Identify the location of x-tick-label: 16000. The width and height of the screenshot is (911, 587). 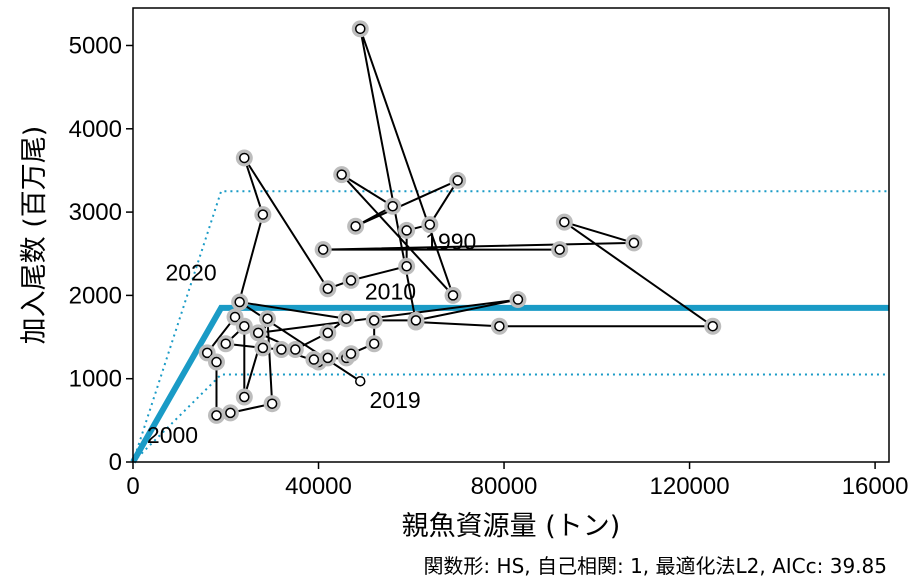
(875, 486).